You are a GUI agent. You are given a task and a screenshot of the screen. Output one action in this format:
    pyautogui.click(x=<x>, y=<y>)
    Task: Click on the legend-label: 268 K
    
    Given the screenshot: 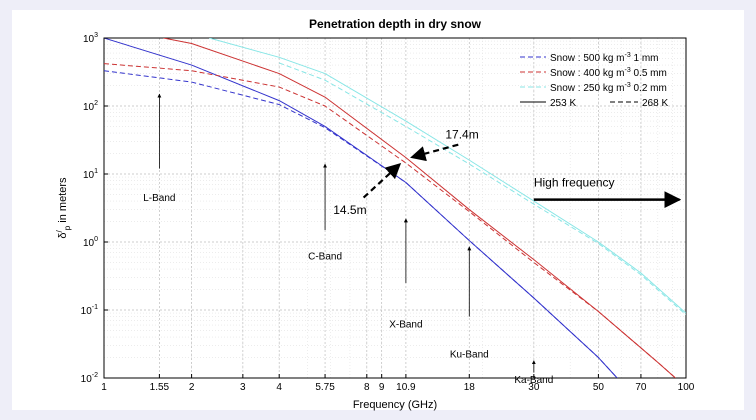 What is the action you would take?
    pyautogui.click(x=655, y=103)
    